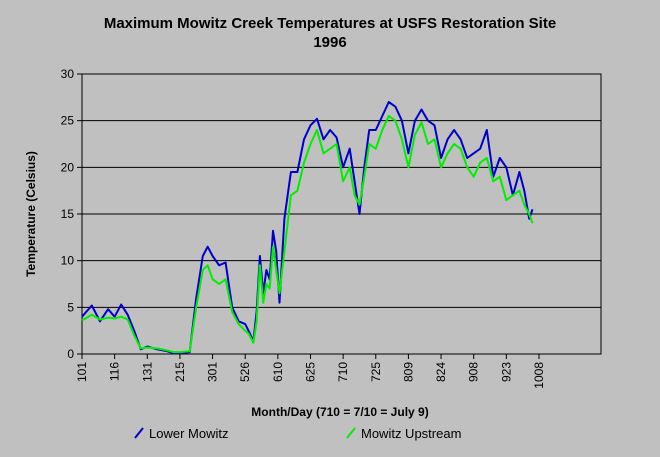  Describe the element at coordinates (68, 74) in the screenshot. I see `y-tick-label: 30` at that location.